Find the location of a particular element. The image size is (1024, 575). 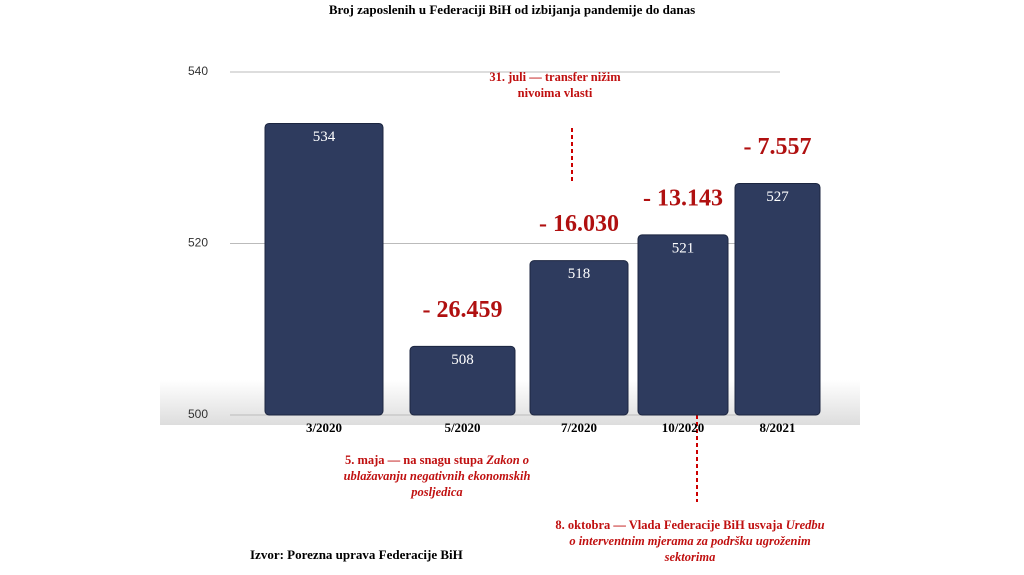

source: Izvor: Porezna uprava Federacije BiH is located at coordinates (356, 554).